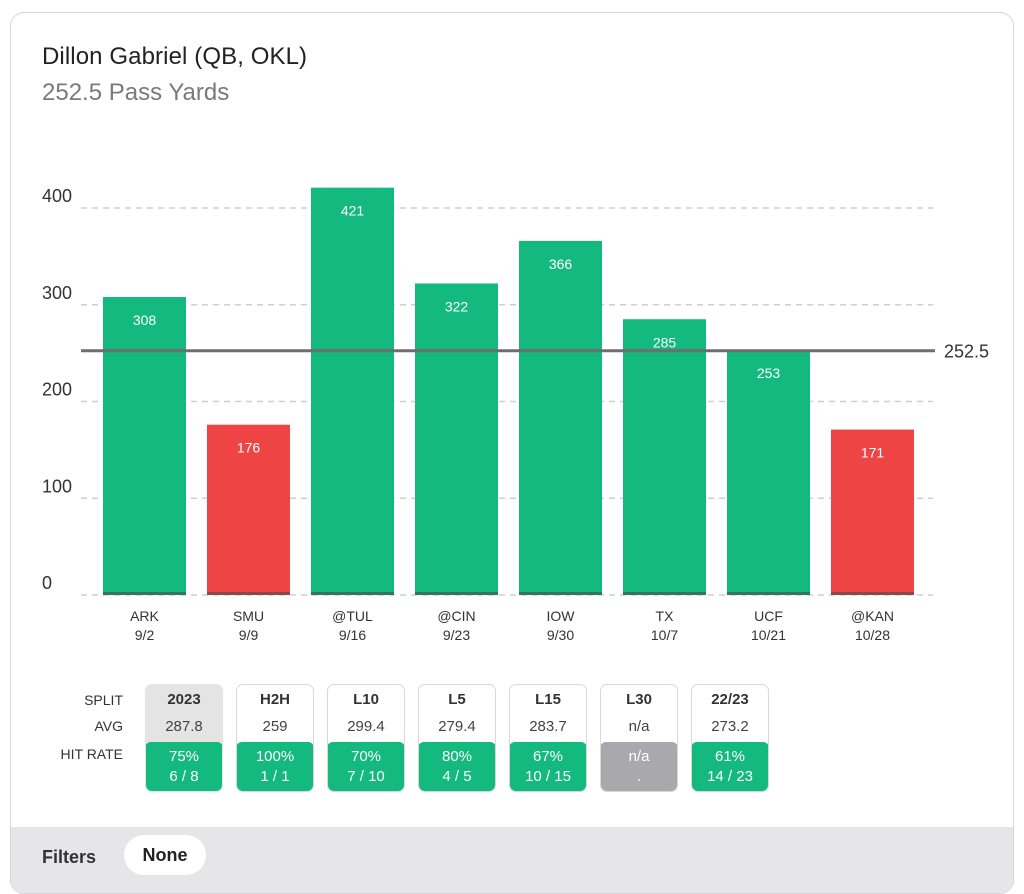 The height and width of the screenshot is (894, 1024). I want to click on bar-ark, so click(144, 446).